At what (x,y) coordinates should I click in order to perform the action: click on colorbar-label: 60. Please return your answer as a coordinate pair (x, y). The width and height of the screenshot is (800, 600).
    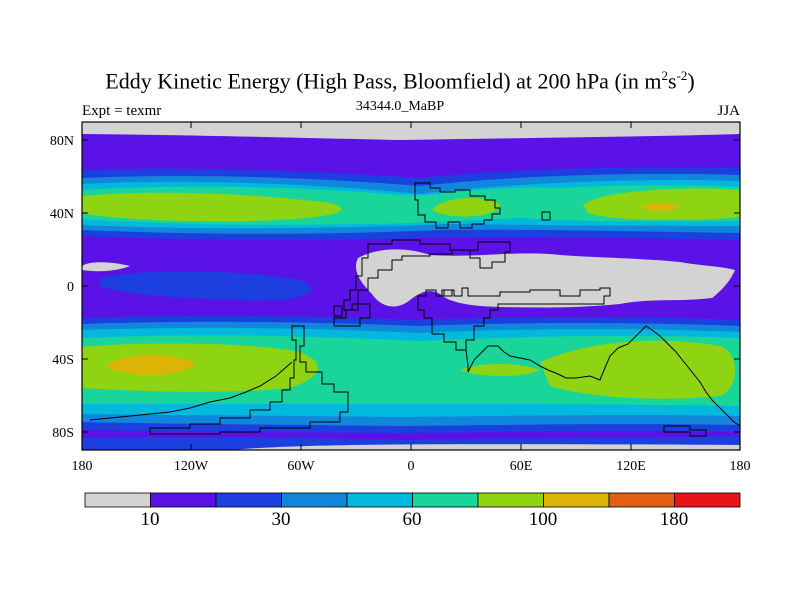
    Looking at the image, I should click on (412, 519).